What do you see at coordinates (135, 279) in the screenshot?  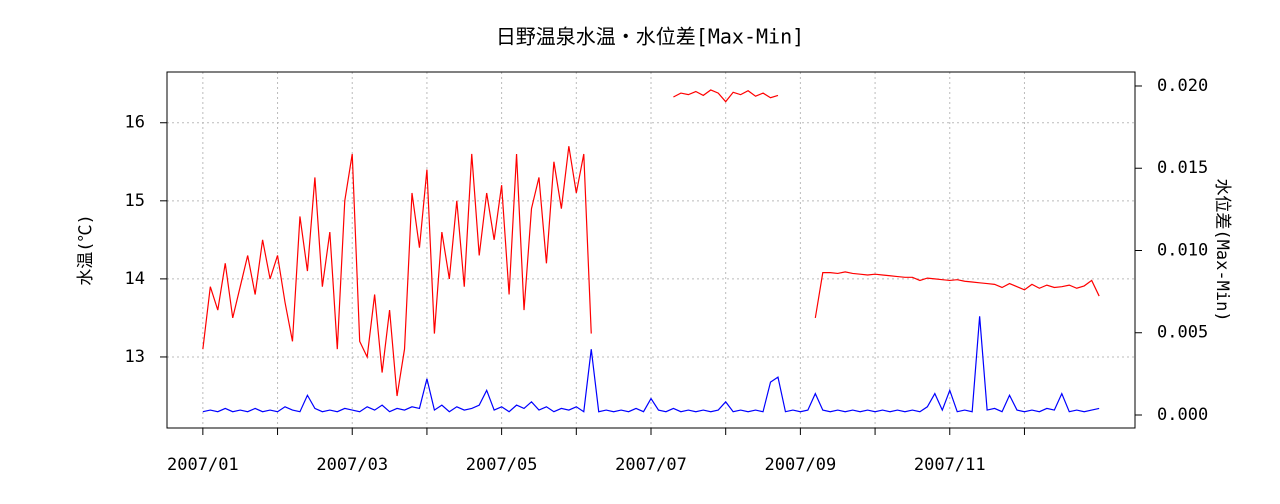 I see `y-tick-label: 14` at bounding box center [135, 279].